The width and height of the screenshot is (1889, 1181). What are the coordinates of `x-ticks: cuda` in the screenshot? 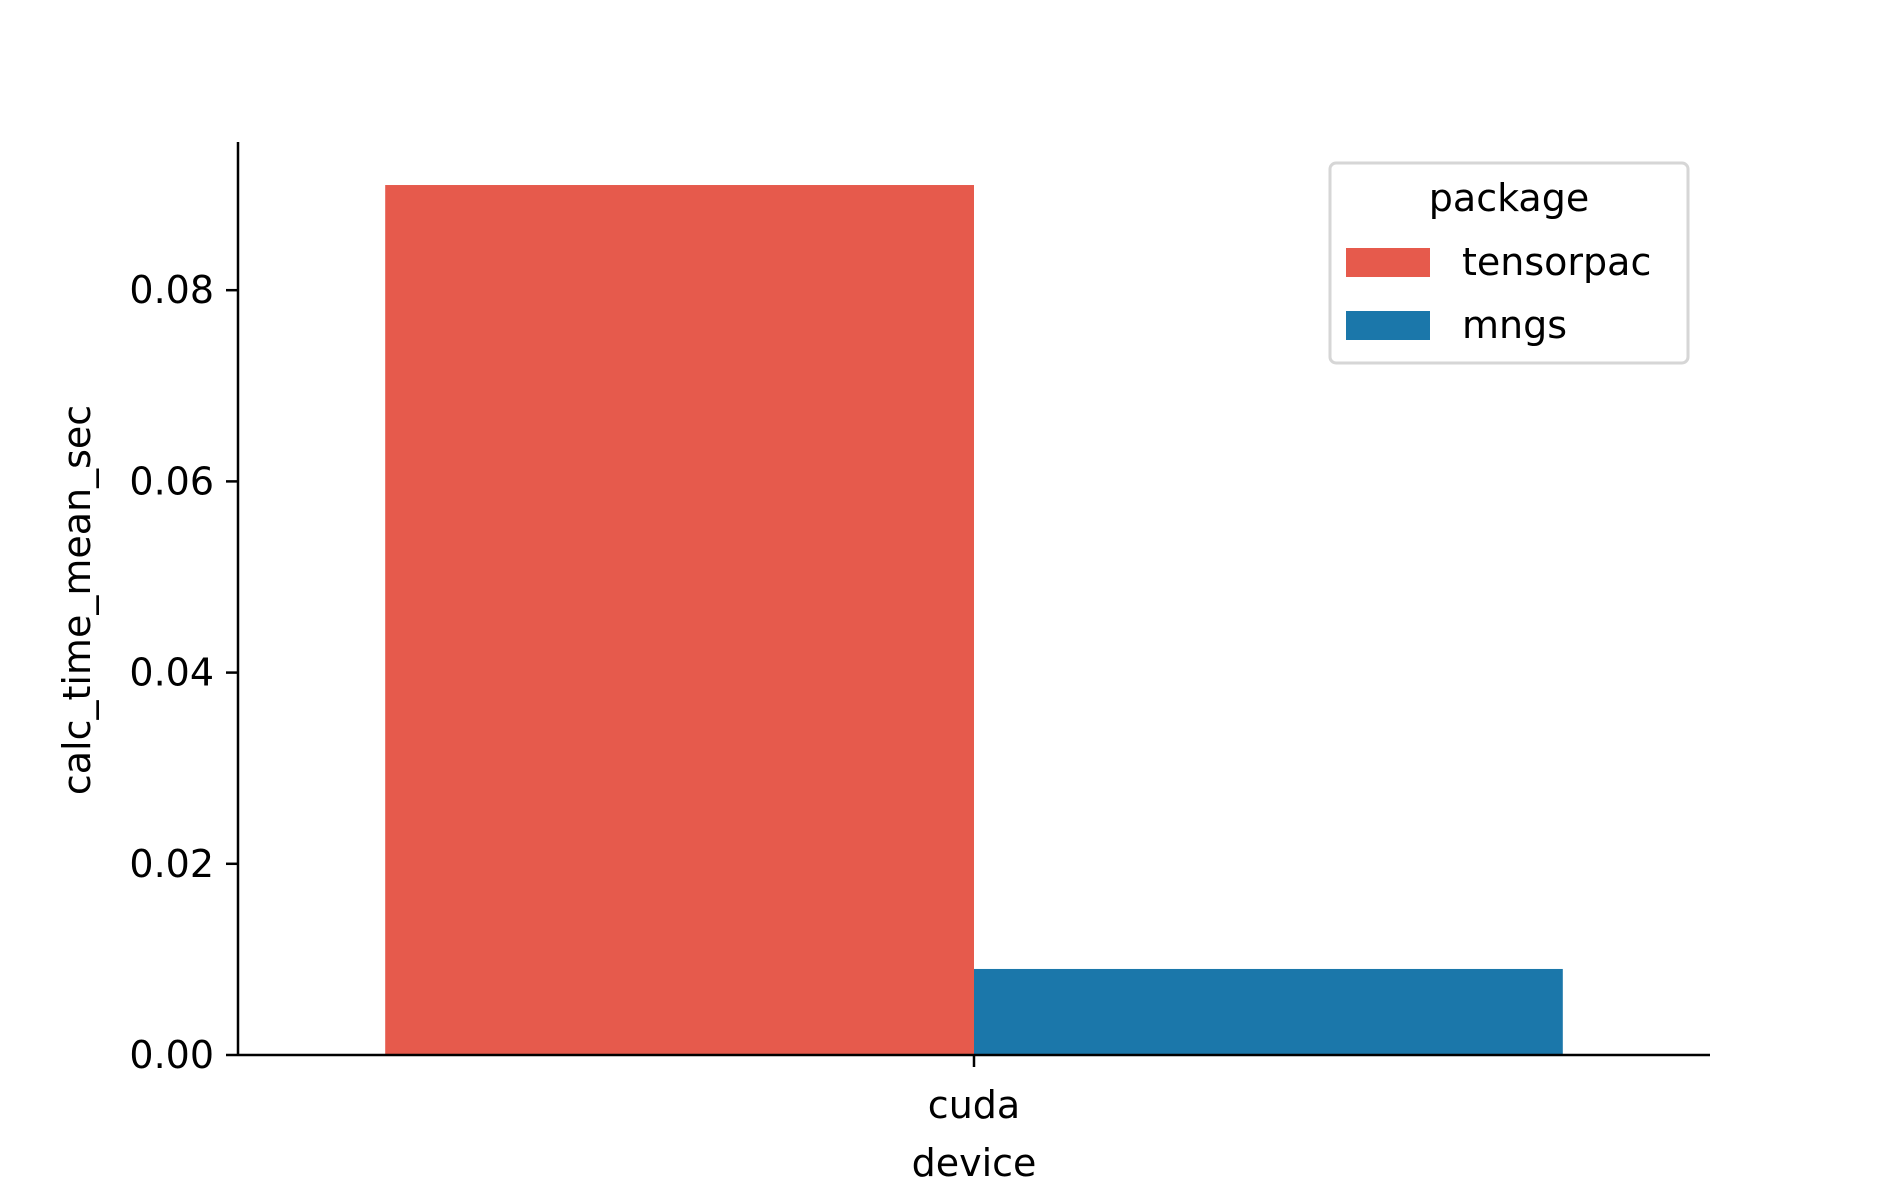 It's located at (974, 1091).